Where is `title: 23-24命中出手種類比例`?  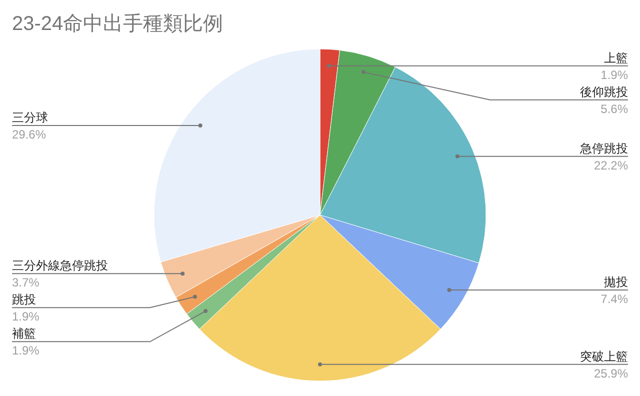 title: 23-24命中出手種類比例 is located at coordinates (118, 24).